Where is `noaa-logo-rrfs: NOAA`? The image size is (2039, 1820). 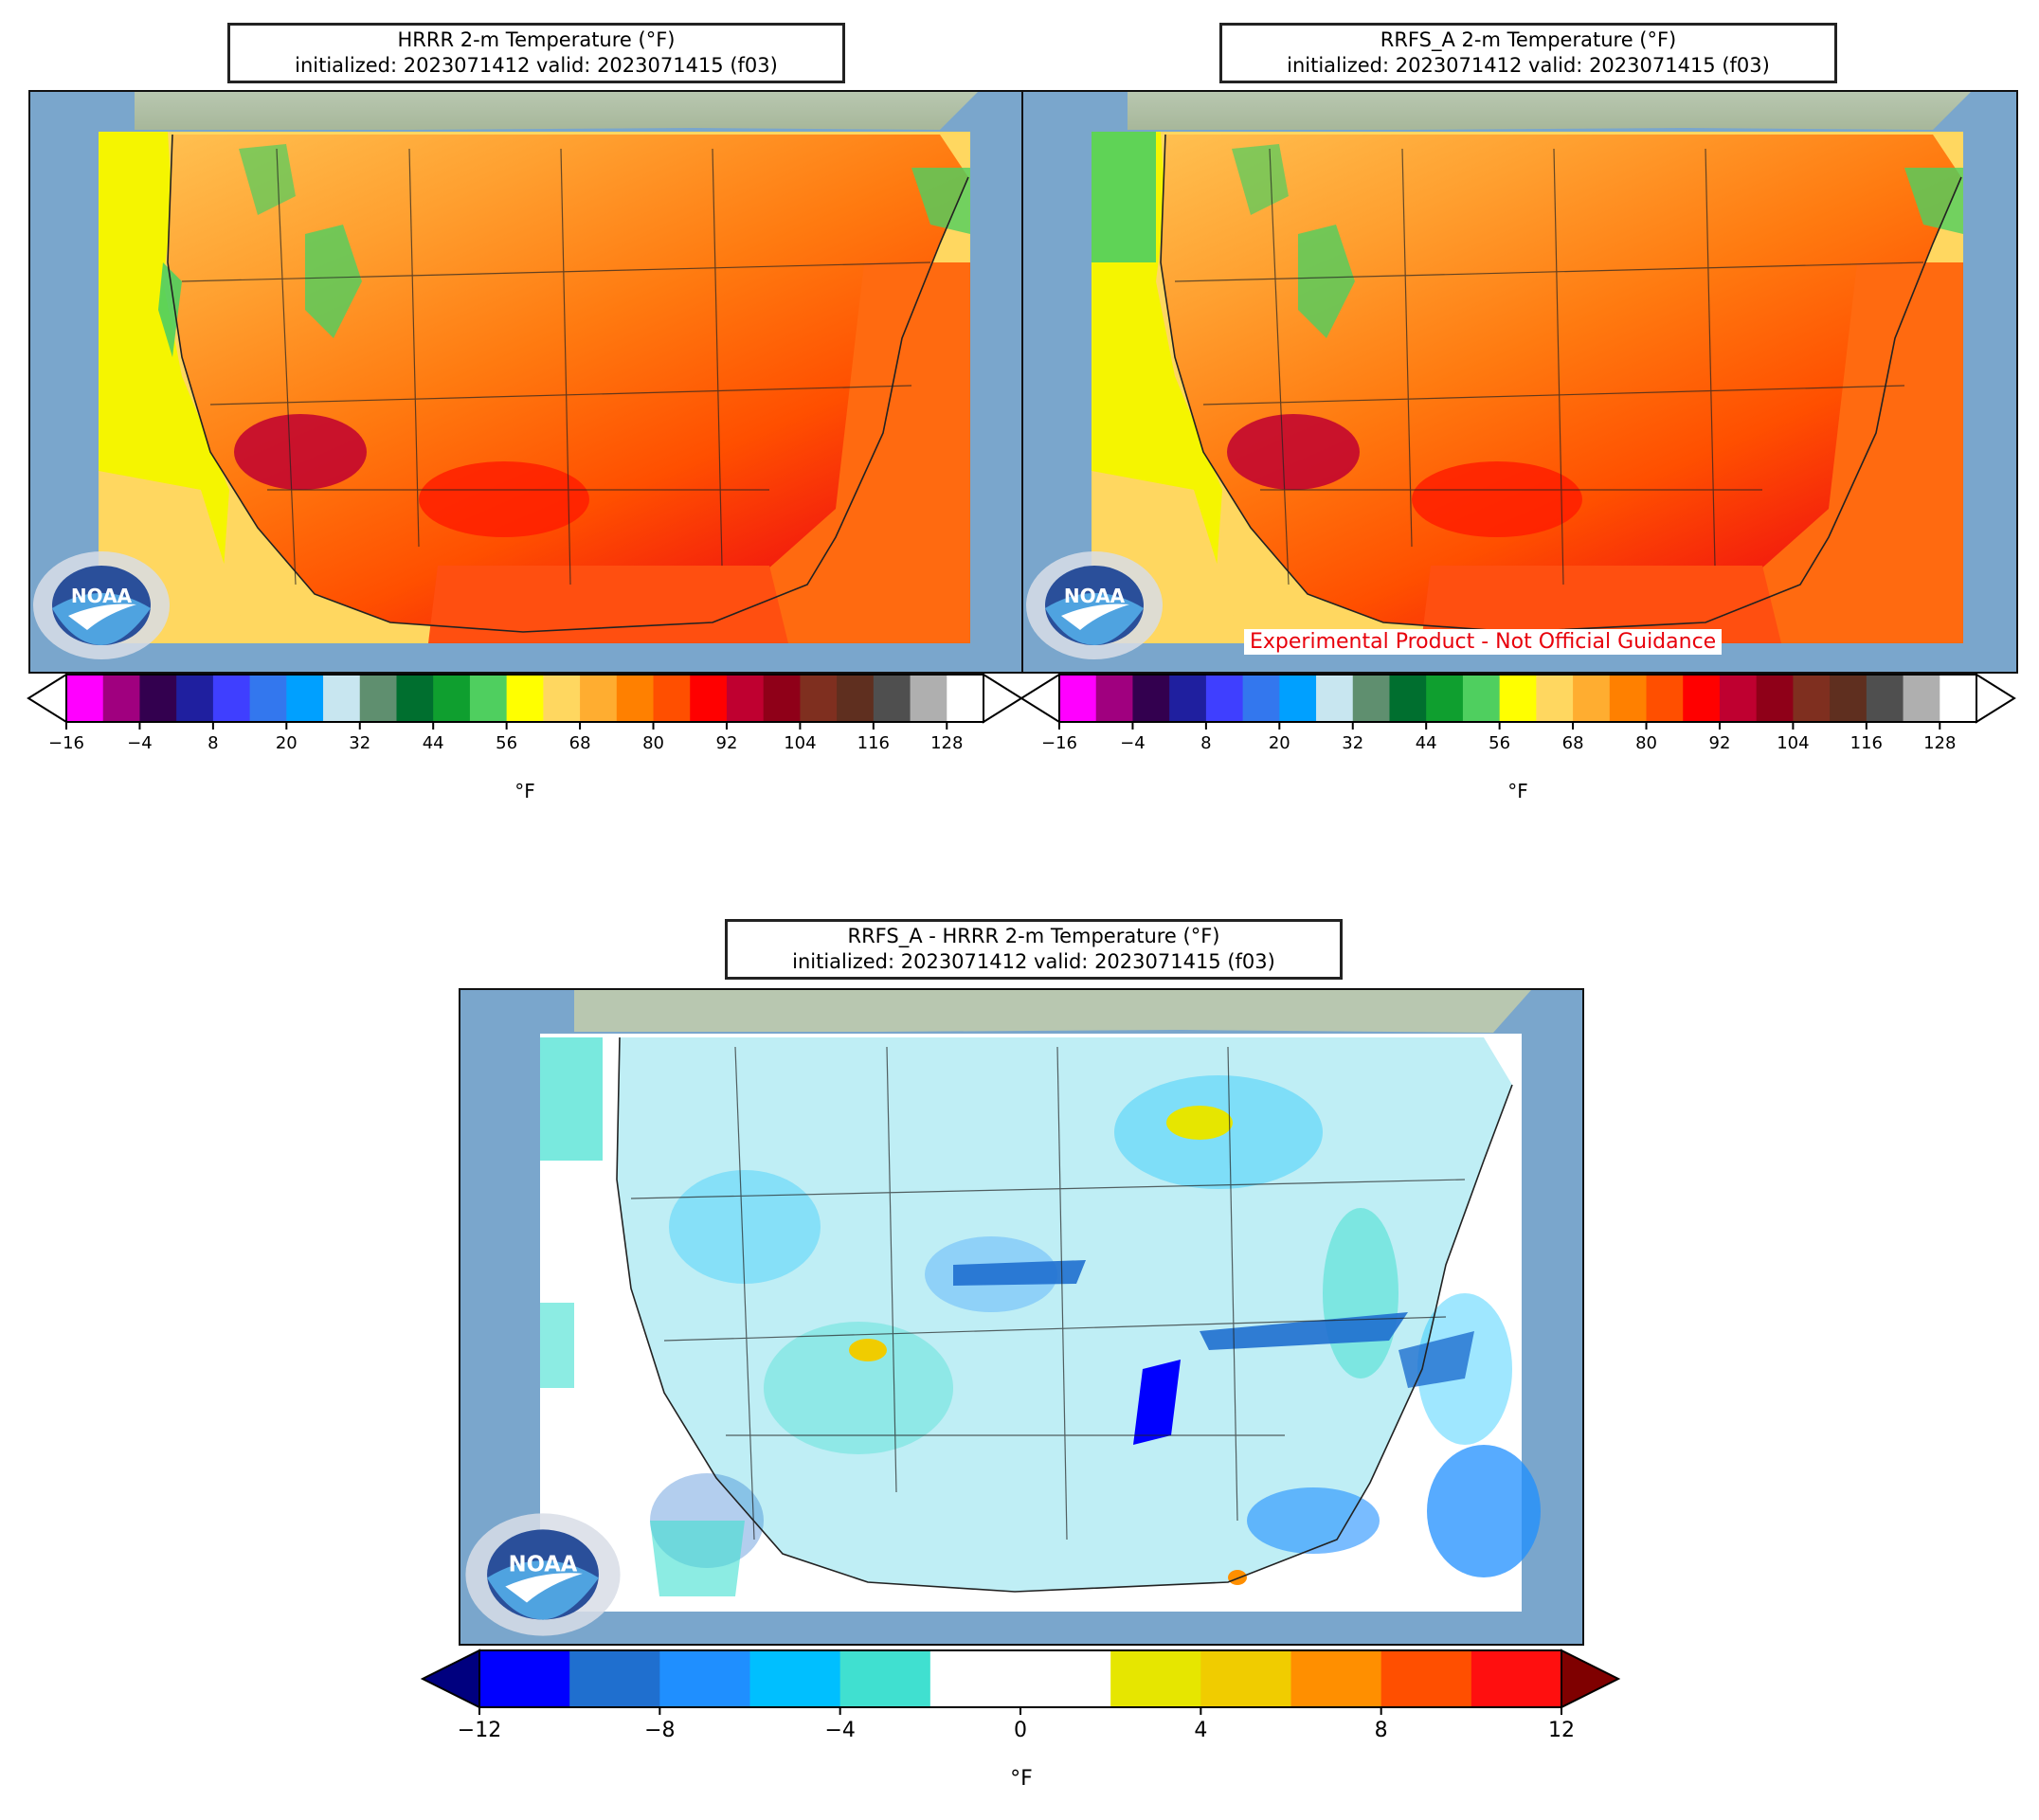
noaa-logo-rrfs: NOAA is located at coordinates (1094, 607).